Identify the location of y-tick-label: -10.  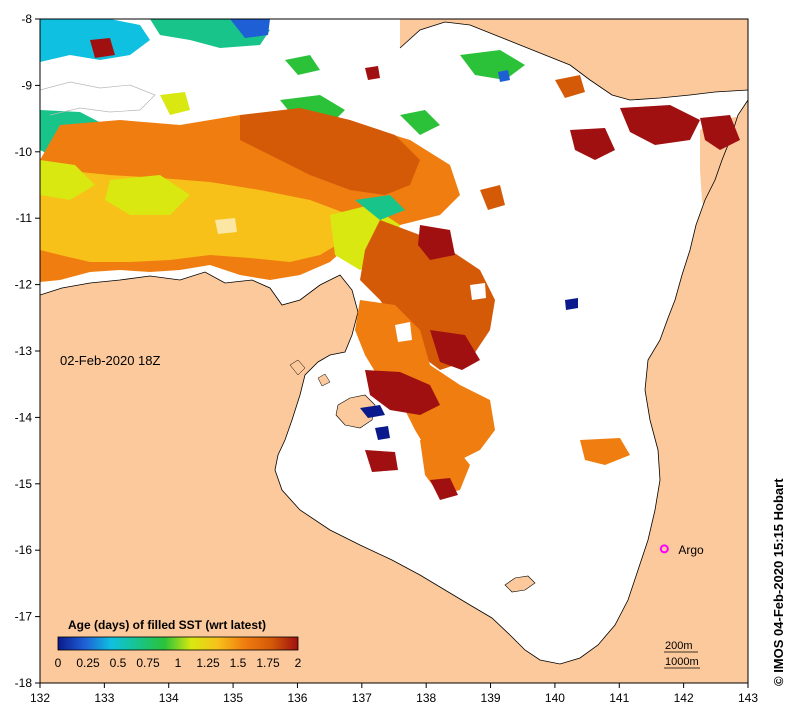
(24, 152).